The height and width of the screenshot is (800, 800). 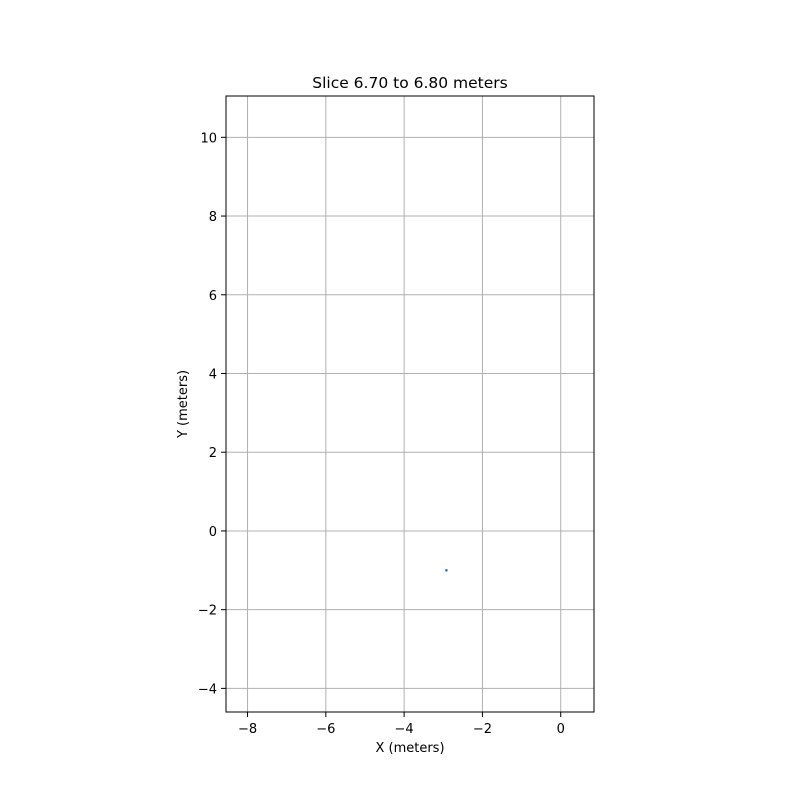 What do you see at coordinates (212, 414) in the screenshot?
I see `y-axis-ticks: −4 −2 0 2 4 6 8 10` at bounding box center [212, 414].